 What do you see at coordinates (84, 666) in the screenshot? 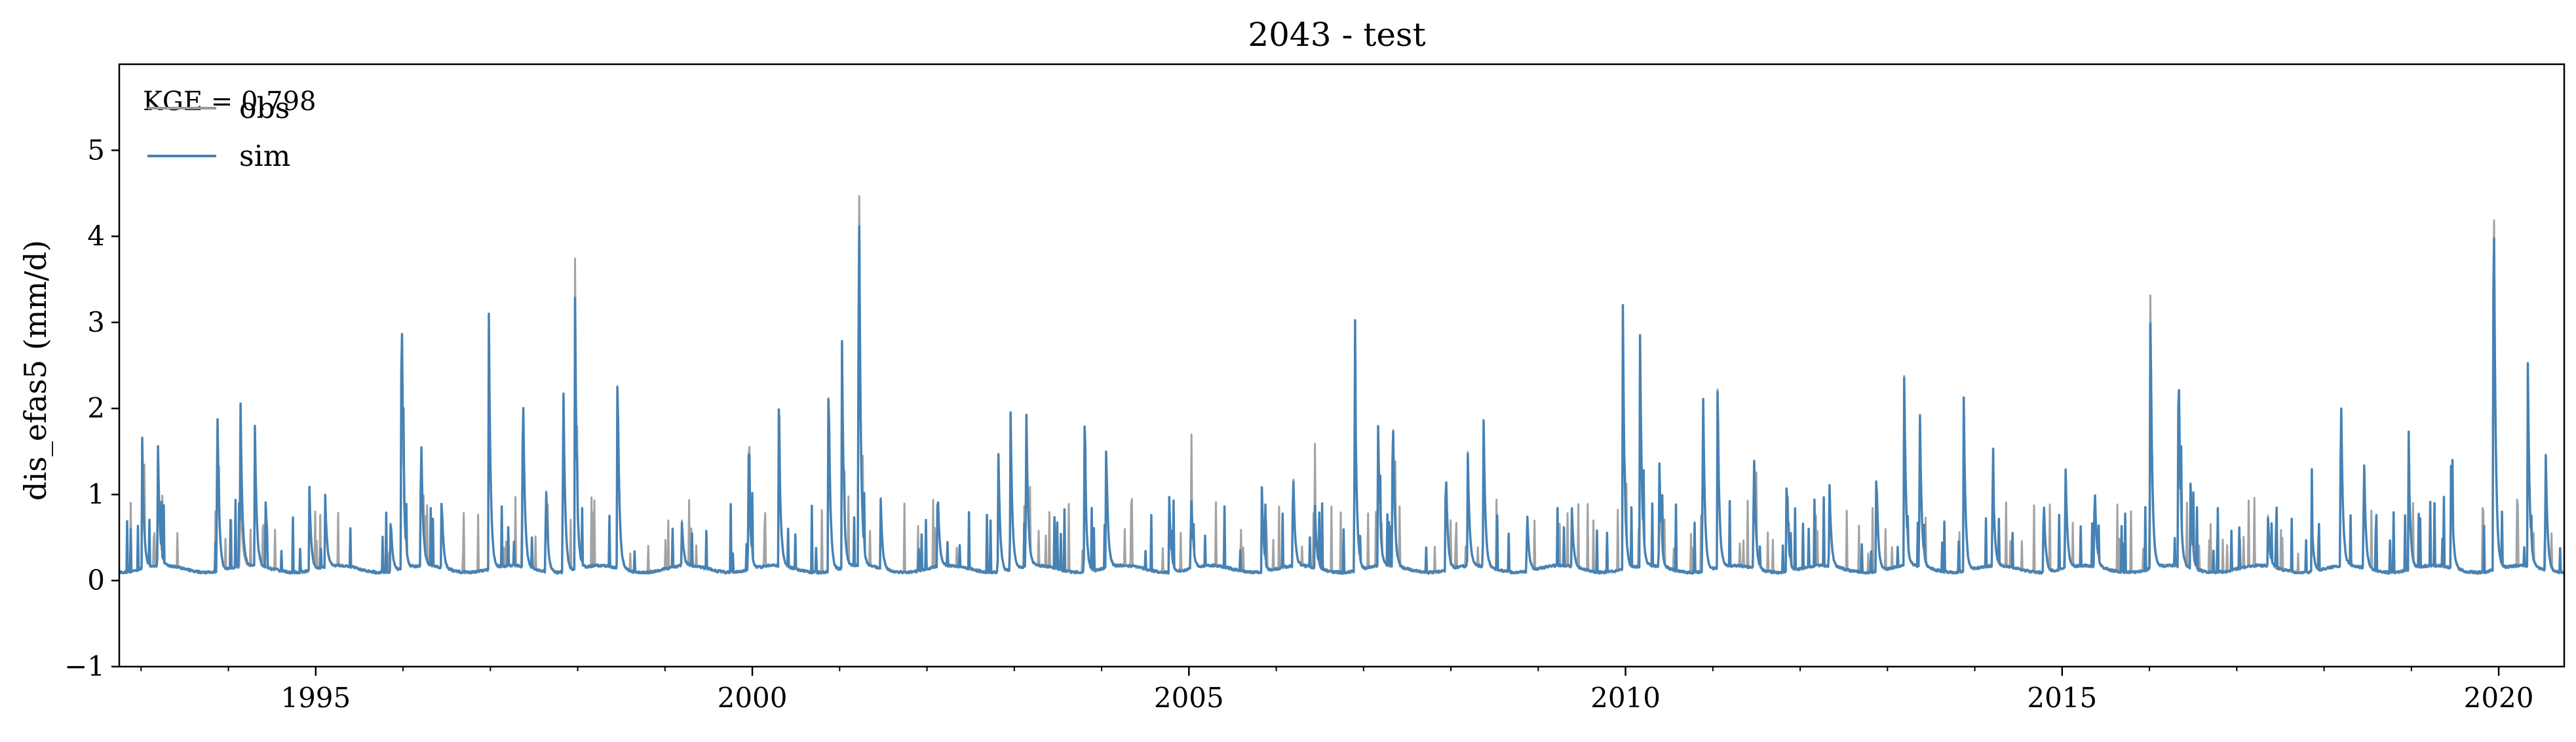
I see `y-tick-label: −1` at bounding box center [84, 666].